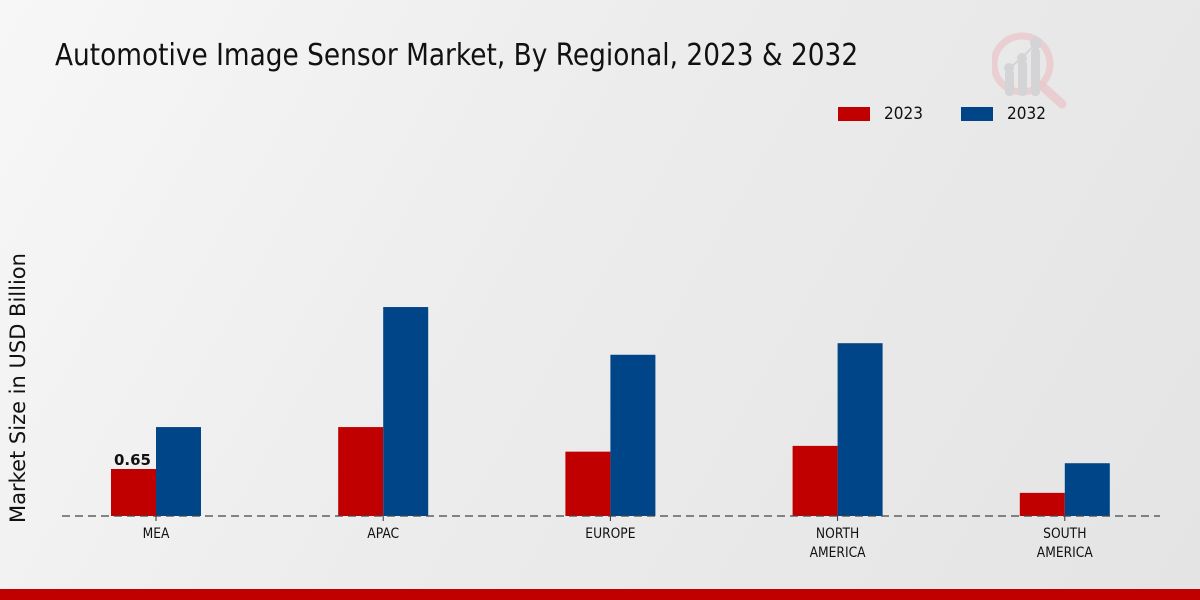  I want to click on x-tick-label-mea: MEA, so click(156, 534).